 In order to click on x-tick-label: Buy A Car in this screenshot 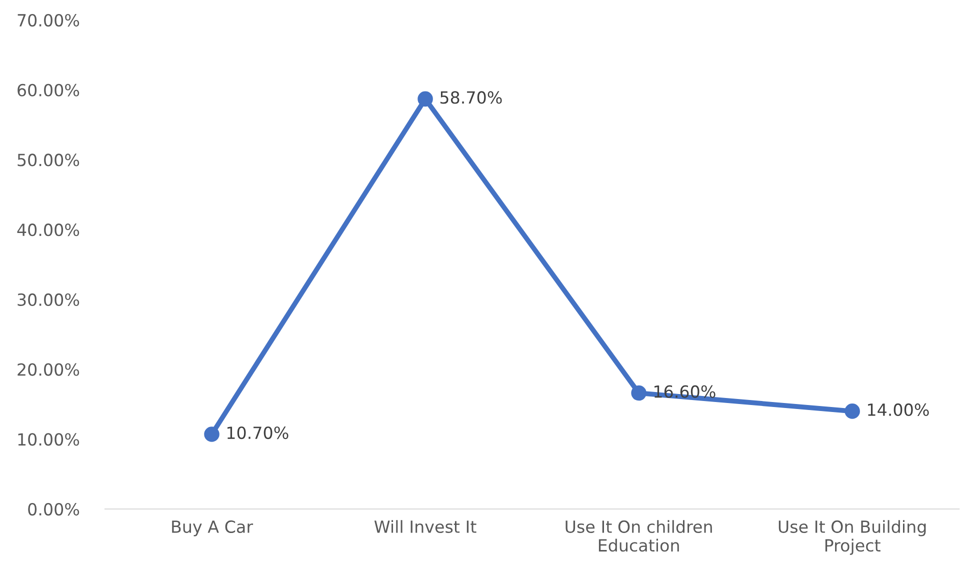, I will do `click(213, 528)`.